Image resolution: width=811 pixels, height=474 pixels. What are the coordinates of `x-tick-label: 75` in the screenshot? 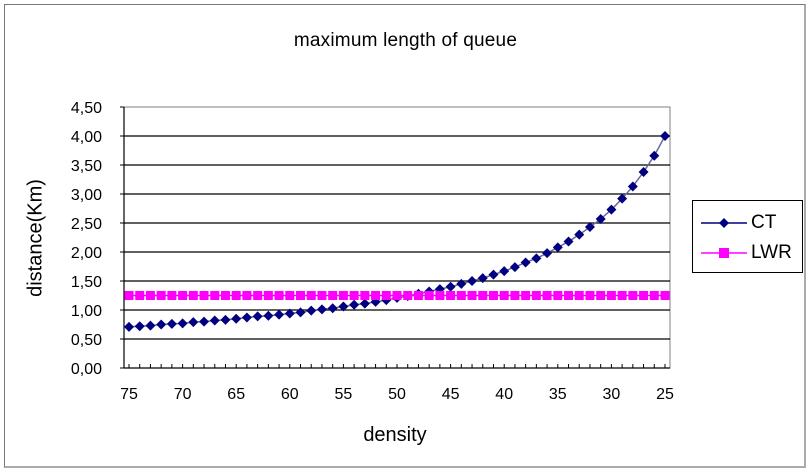 It's located at (129, 394).